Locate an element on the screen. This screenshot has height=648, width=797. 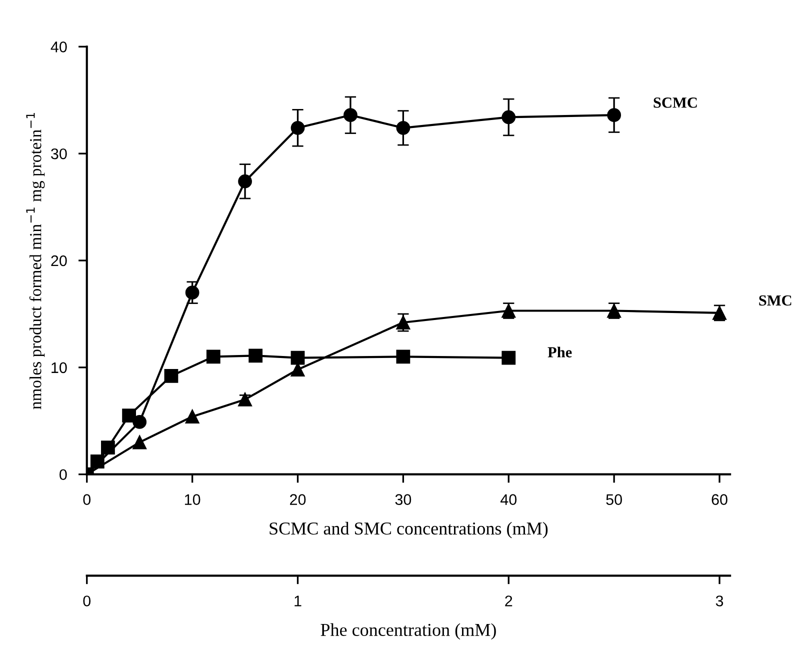
x-axis-title: SCMC and SMC concentrations (mM) is located at coordinates (409, 530).